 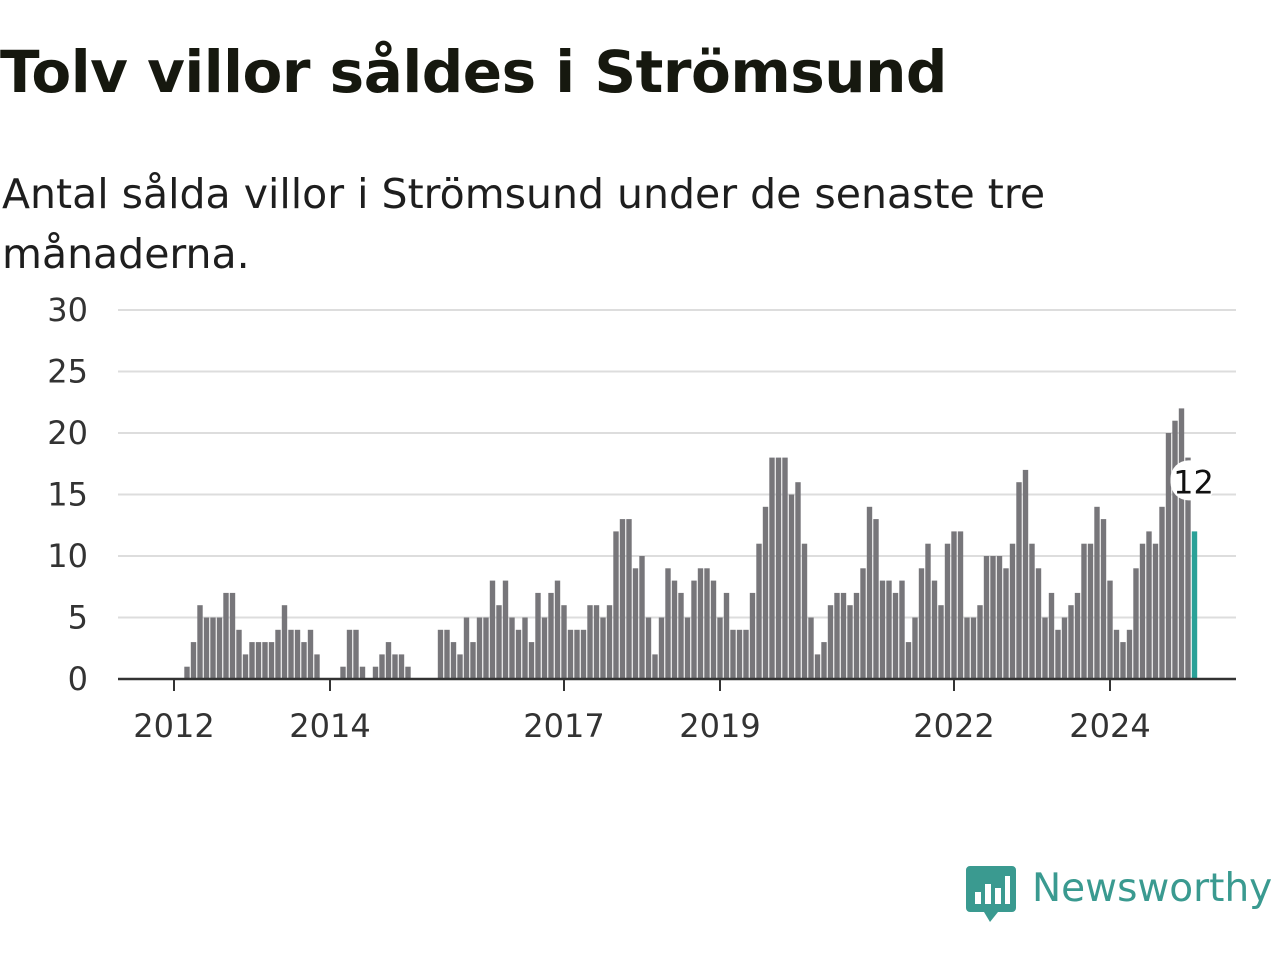 I want to click on x-tick-label: 2019, so click(x=719, y=726).